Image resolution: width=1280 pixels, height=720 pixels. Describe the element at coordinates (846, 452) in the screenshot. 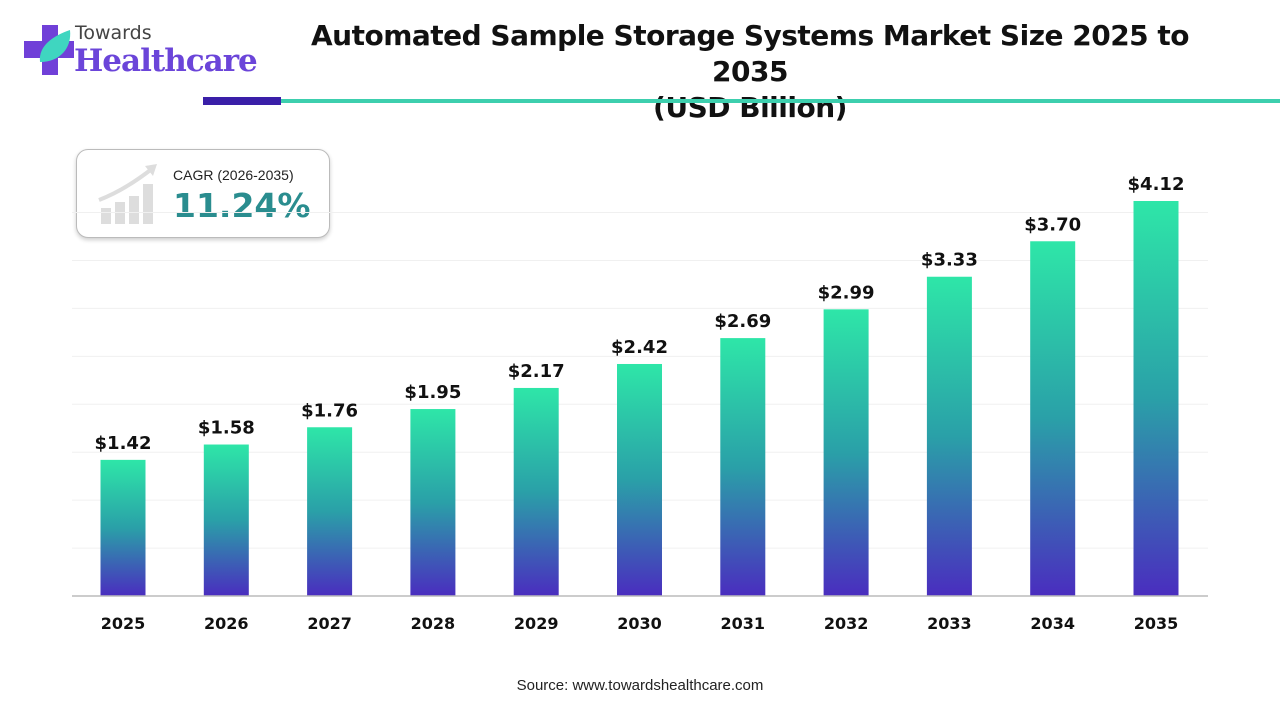

I see `bar-2032` at that location.